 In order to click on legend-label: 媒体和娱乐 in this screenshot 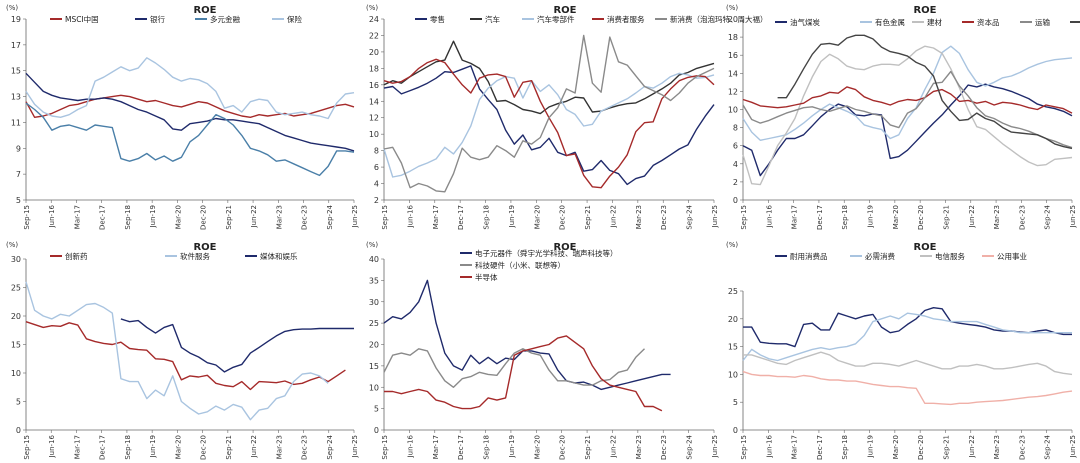, I will do `click(279, 256)`.